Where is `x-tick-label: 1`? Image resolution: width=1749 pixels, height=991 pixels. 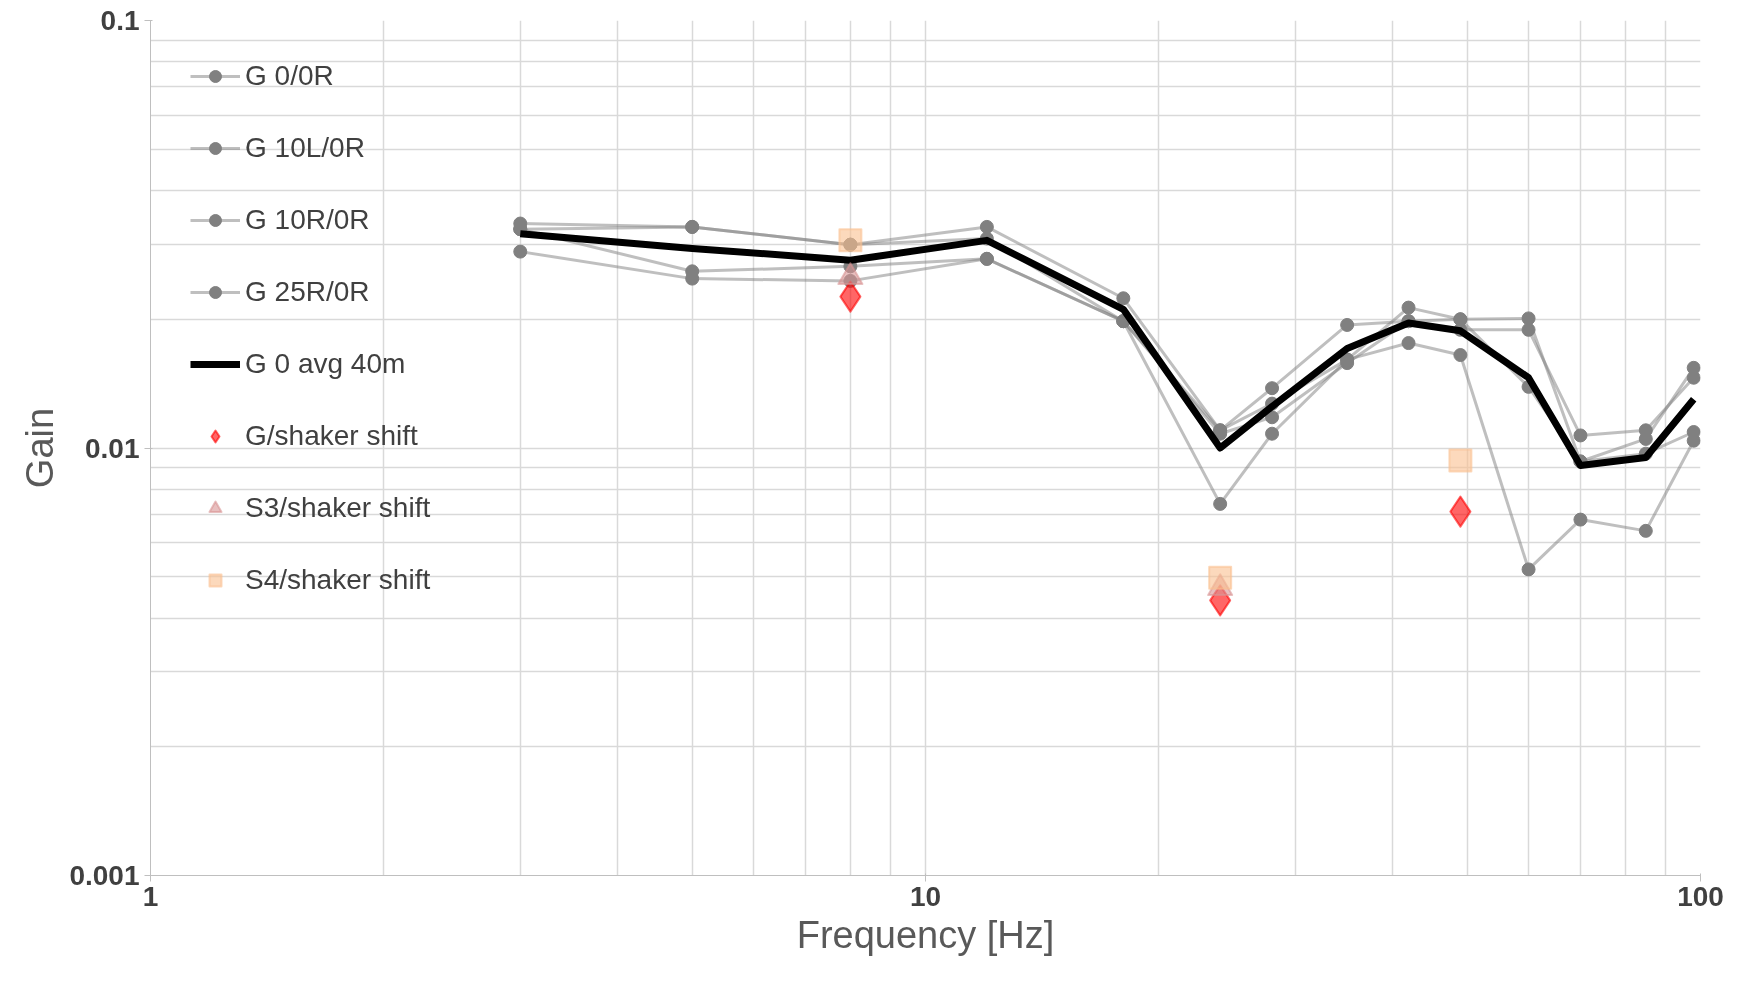 x-tick-label: 1 is located at coordinates (150, 896).